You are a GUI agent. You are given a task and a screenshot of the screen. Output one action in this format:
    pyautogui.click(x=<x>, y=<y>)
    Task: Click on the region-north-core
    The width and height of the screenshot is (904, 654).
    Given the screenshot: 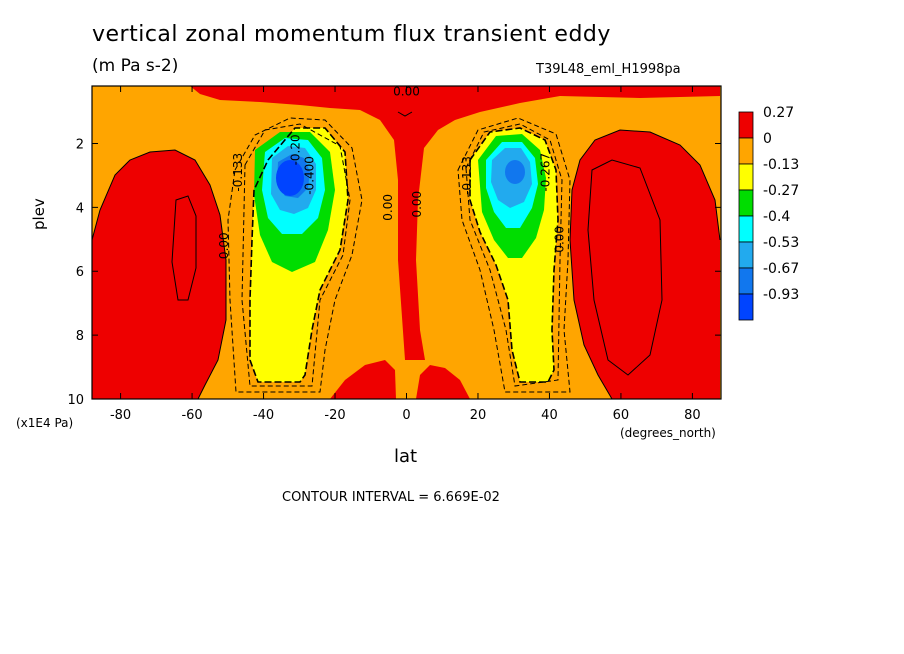 What is the action you would take?
    pyautogui.click(x=515, y=172)
    